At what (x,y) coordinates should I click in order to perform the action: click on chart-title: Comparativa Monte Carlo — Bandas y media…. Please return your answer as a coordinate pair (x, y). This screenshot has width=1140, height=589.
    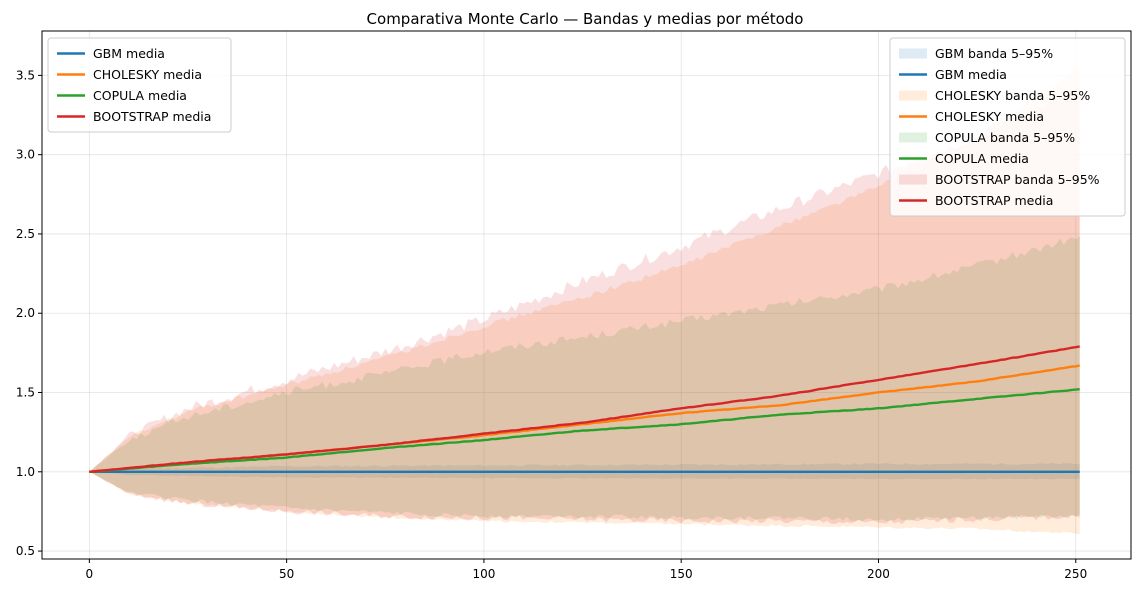
    Looking at the image, I should click on (585, 19).